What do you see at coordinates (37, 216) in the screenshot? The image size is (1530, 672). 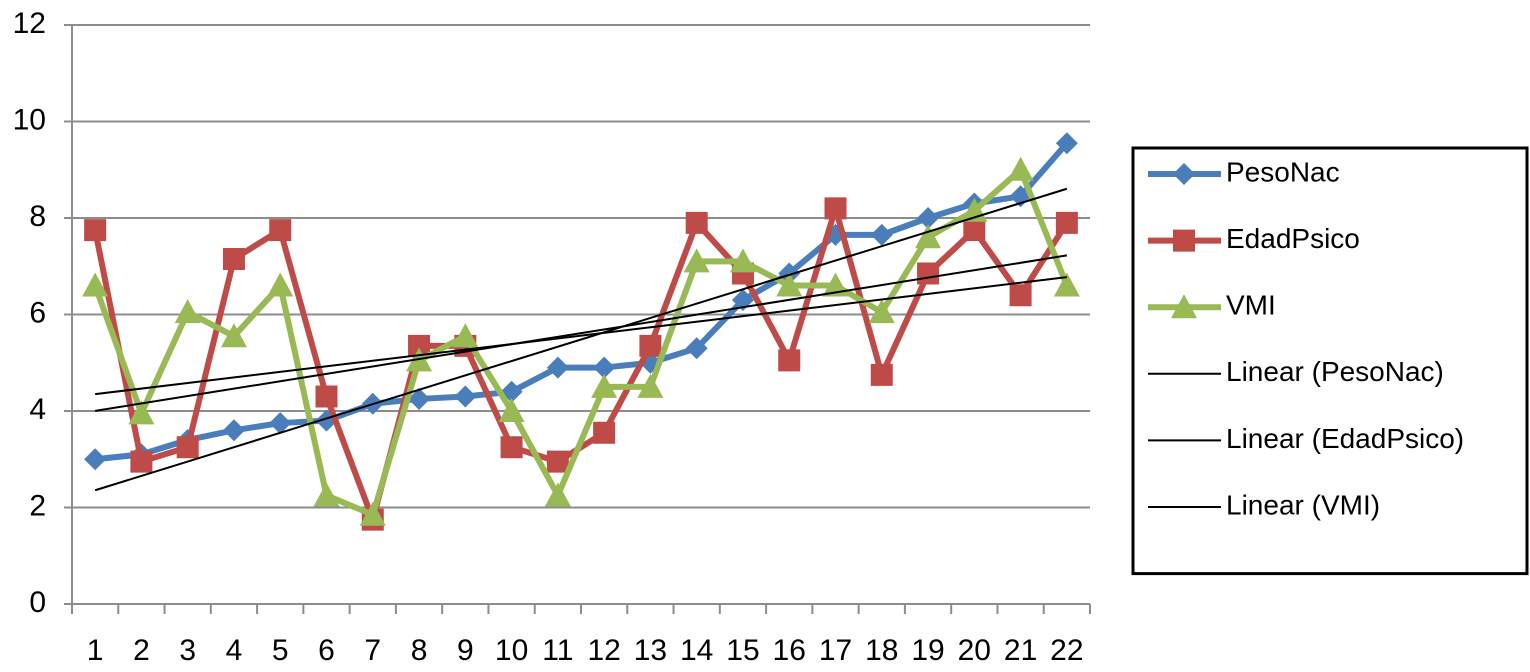 I see `y-tick-label: 8` at bounding box center [37, 216].